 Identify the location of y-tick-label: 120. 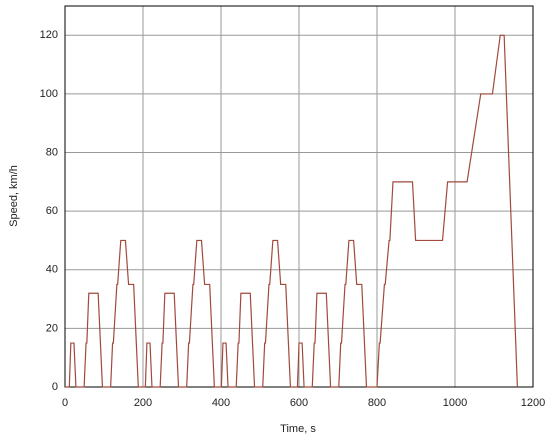
(49, 35).